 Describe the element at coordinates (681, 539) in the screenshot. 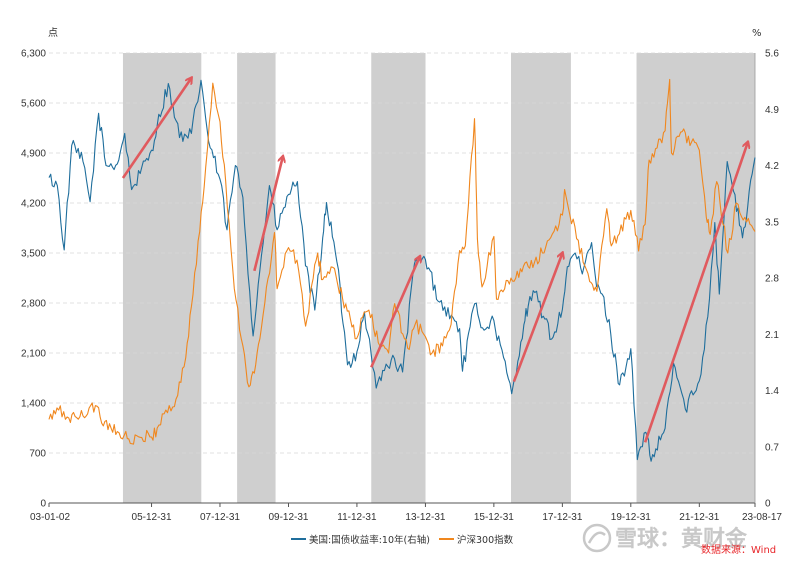

I see `watermark: 雪球：黄财金` at that location.